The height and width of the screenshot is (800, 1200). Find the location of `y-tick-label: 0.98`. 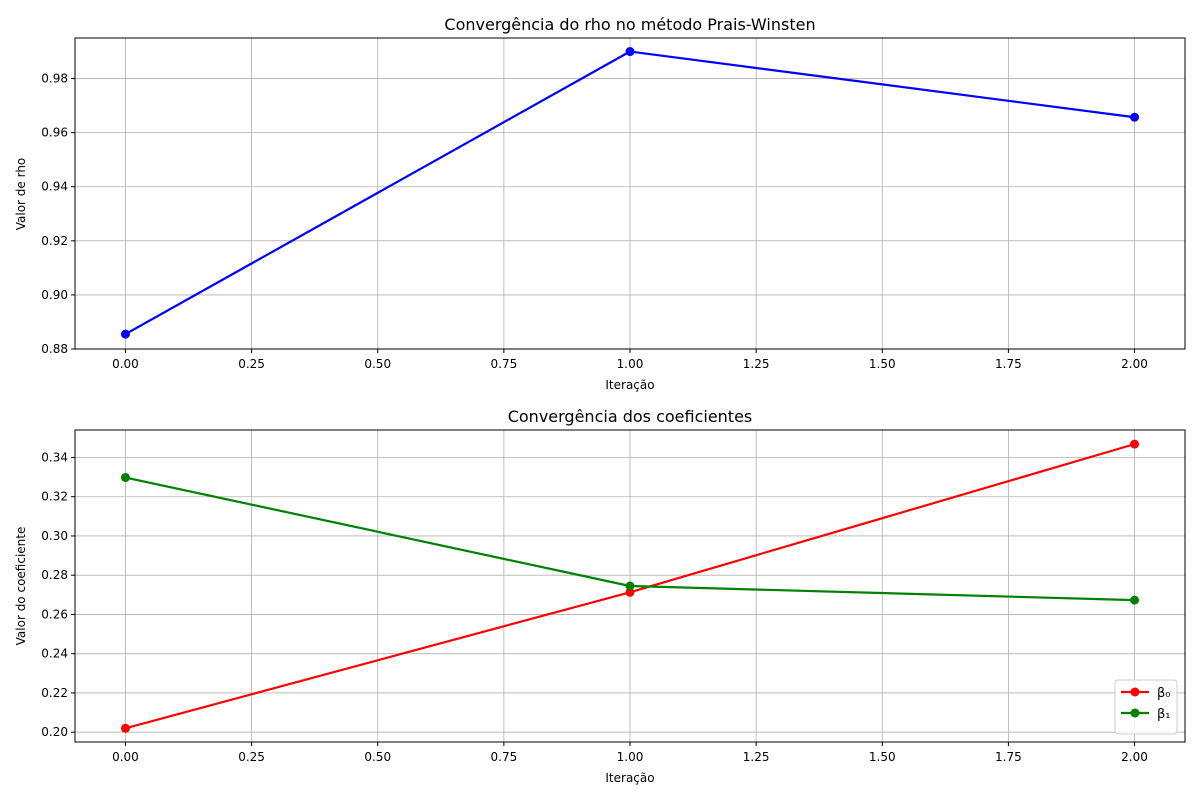

y-tick-label: 0.98 is located at coordinates (54, 79).